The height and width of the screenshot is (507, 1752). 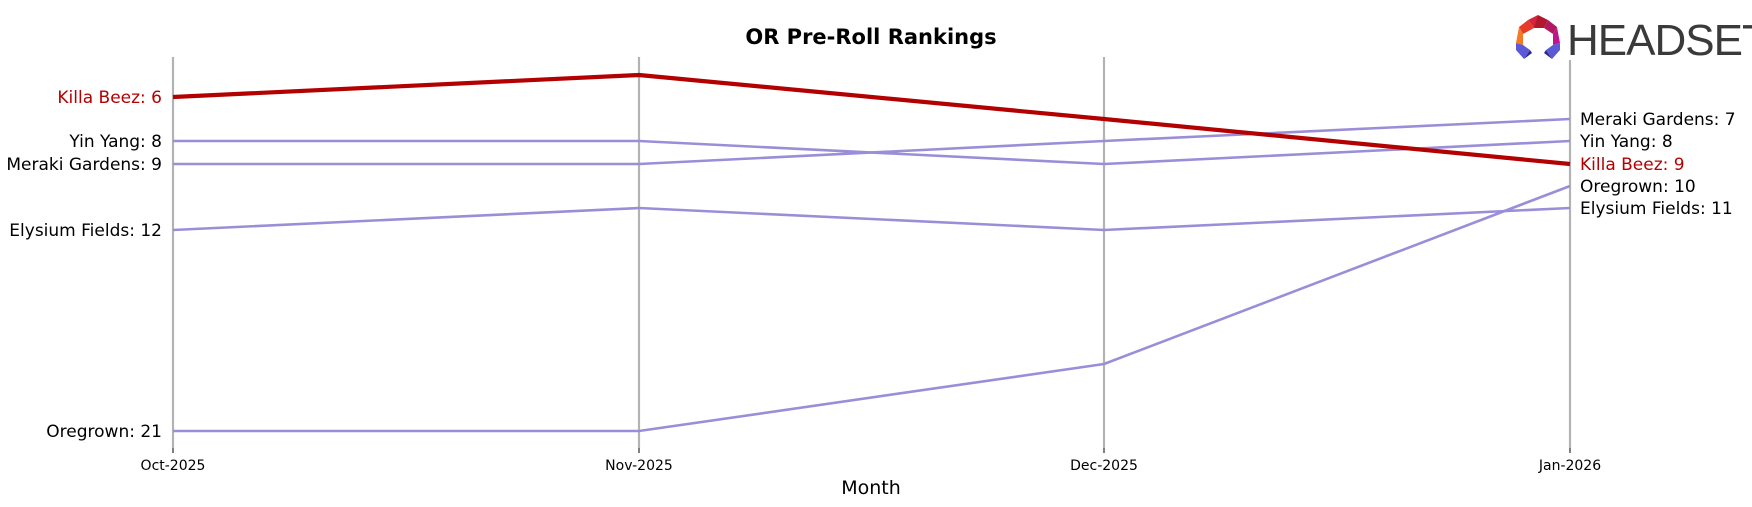 What do you see at coordinates (173, 466) in the screenshot?
I see `tick-label-oct-2025: Oct-2025` at bounding box center [173, 466].